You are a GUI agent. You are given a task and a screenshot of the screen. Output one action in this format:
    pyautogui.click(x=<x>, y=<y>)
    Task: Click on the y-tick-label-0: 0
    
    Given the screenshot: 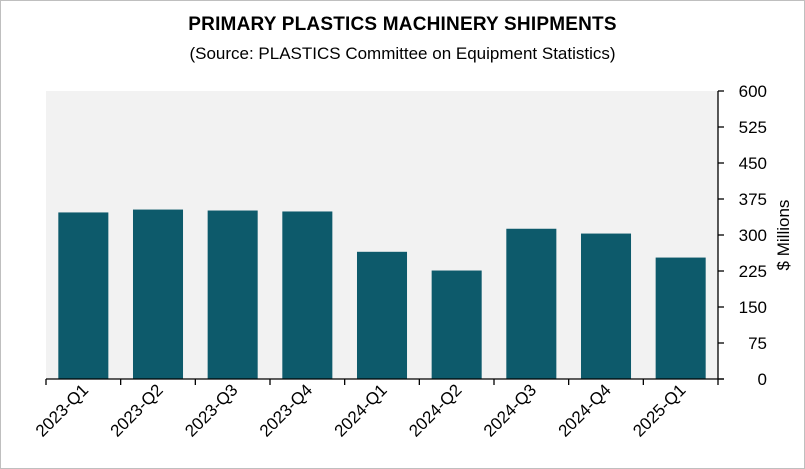 What is the action you would take?
    pyautogui.click(x=762, y=379)
    